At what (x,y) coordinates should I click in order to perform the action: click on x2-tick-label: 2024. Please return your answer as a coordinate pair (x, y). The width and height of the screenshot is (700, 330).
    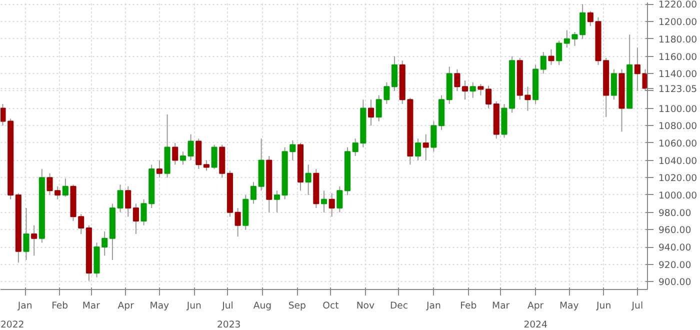
    Looking at the image, I should click on (536, 325).